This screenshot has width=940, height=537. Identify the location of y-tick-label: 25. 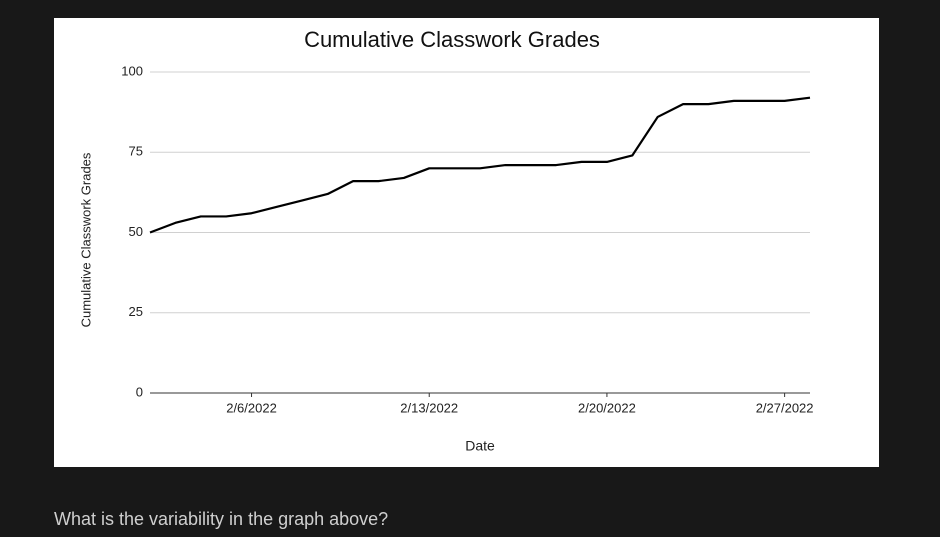
(136, 311).